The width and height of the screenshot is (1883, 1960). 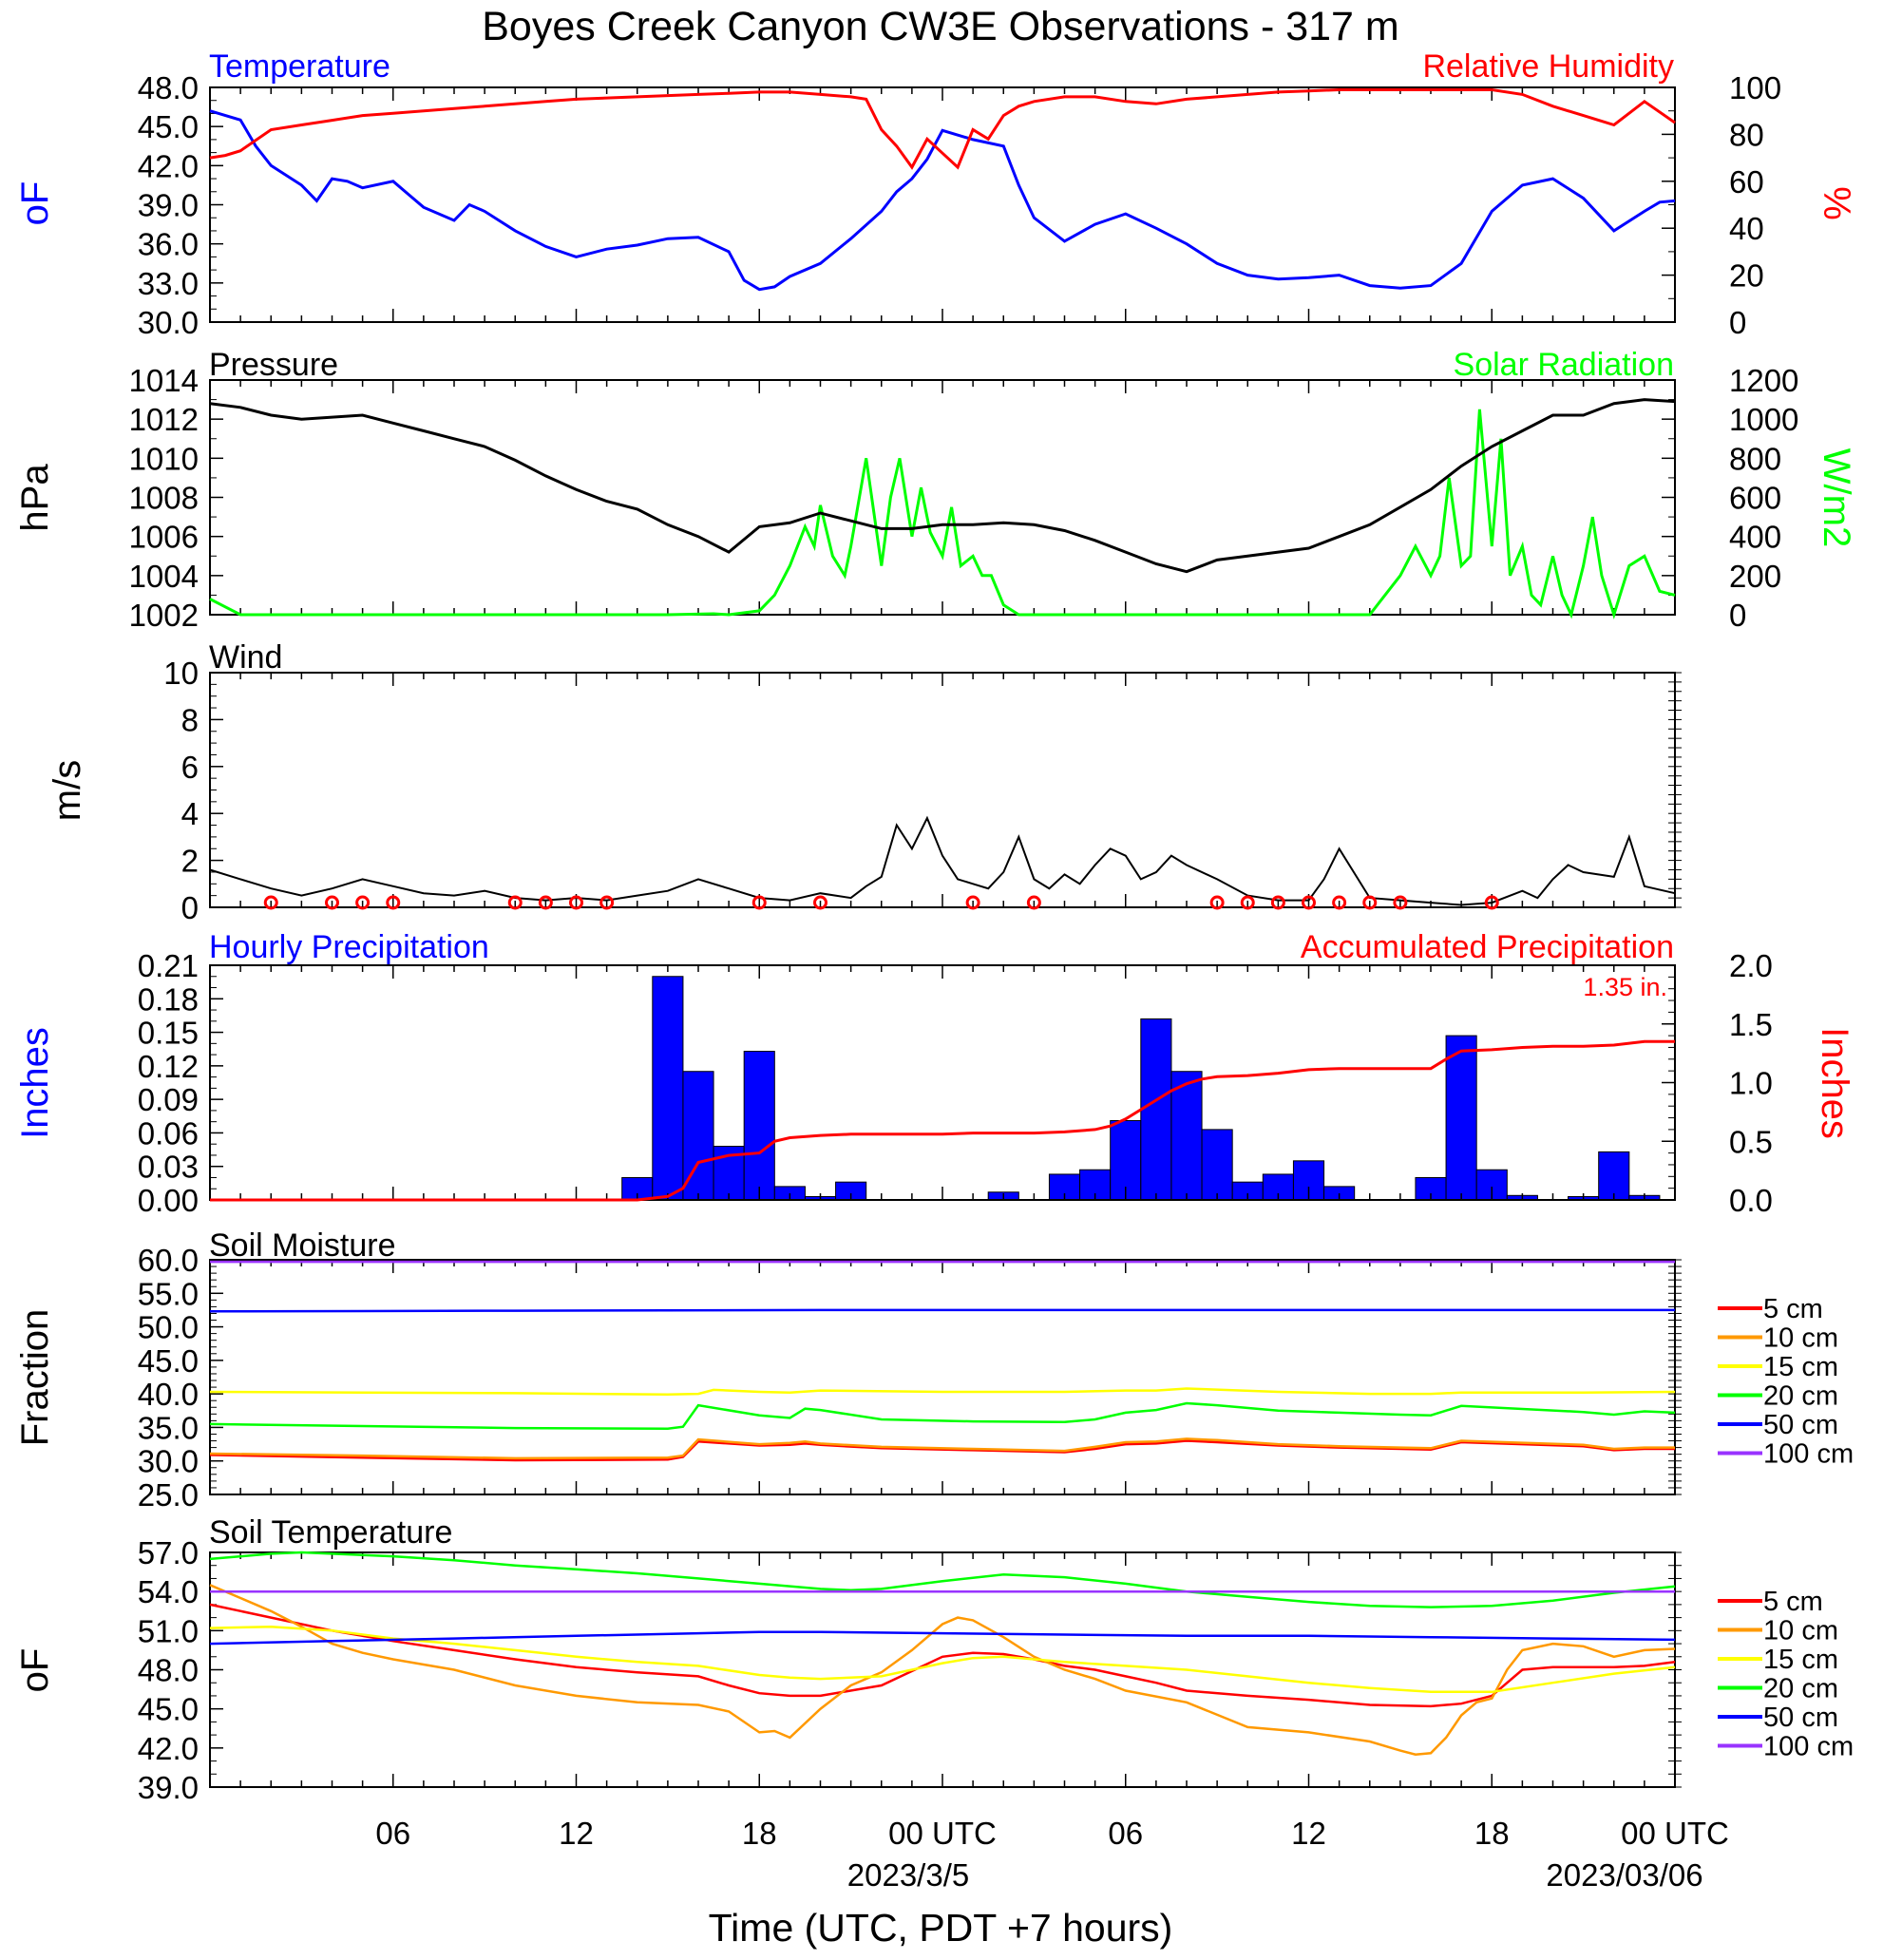 What do you see at coordinates (168, 1394) in the screenshot?
I see `y-tick-label: 40.0` at bounding box center [168, 1394].